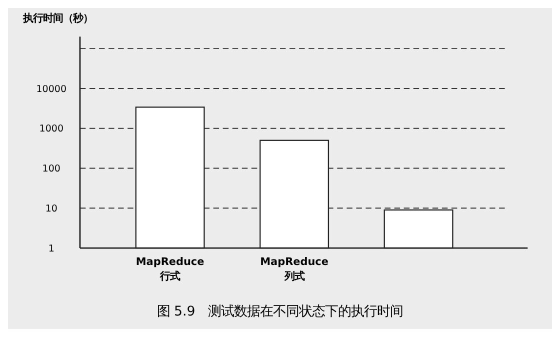 The width and height of the screenshot is (560, 337). I want to click on y-tick-label: 10000, so click(51, 89).